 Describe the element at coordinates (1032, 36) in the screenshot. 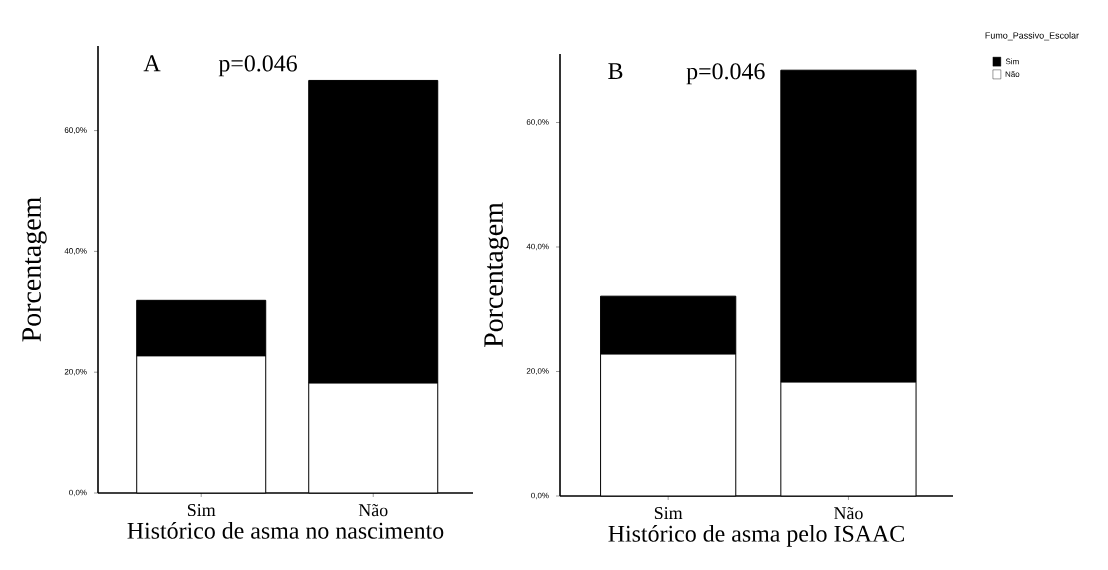

I see `legend-title: Fumo_Passivo_Escolar` at that location.